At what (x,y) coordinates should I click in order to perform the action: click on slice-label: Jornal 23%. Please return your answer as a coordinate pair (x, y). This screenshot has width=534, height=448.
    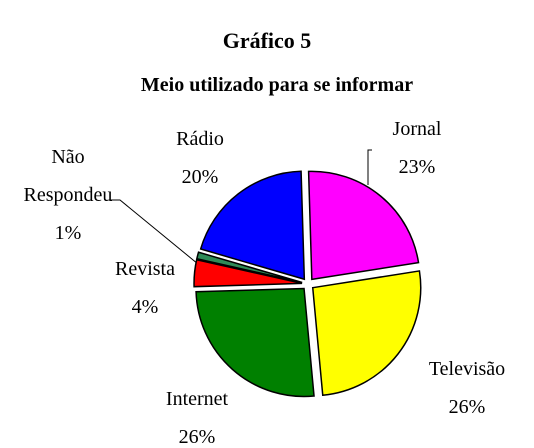
    Looking at the image, I should click on (417, 148).